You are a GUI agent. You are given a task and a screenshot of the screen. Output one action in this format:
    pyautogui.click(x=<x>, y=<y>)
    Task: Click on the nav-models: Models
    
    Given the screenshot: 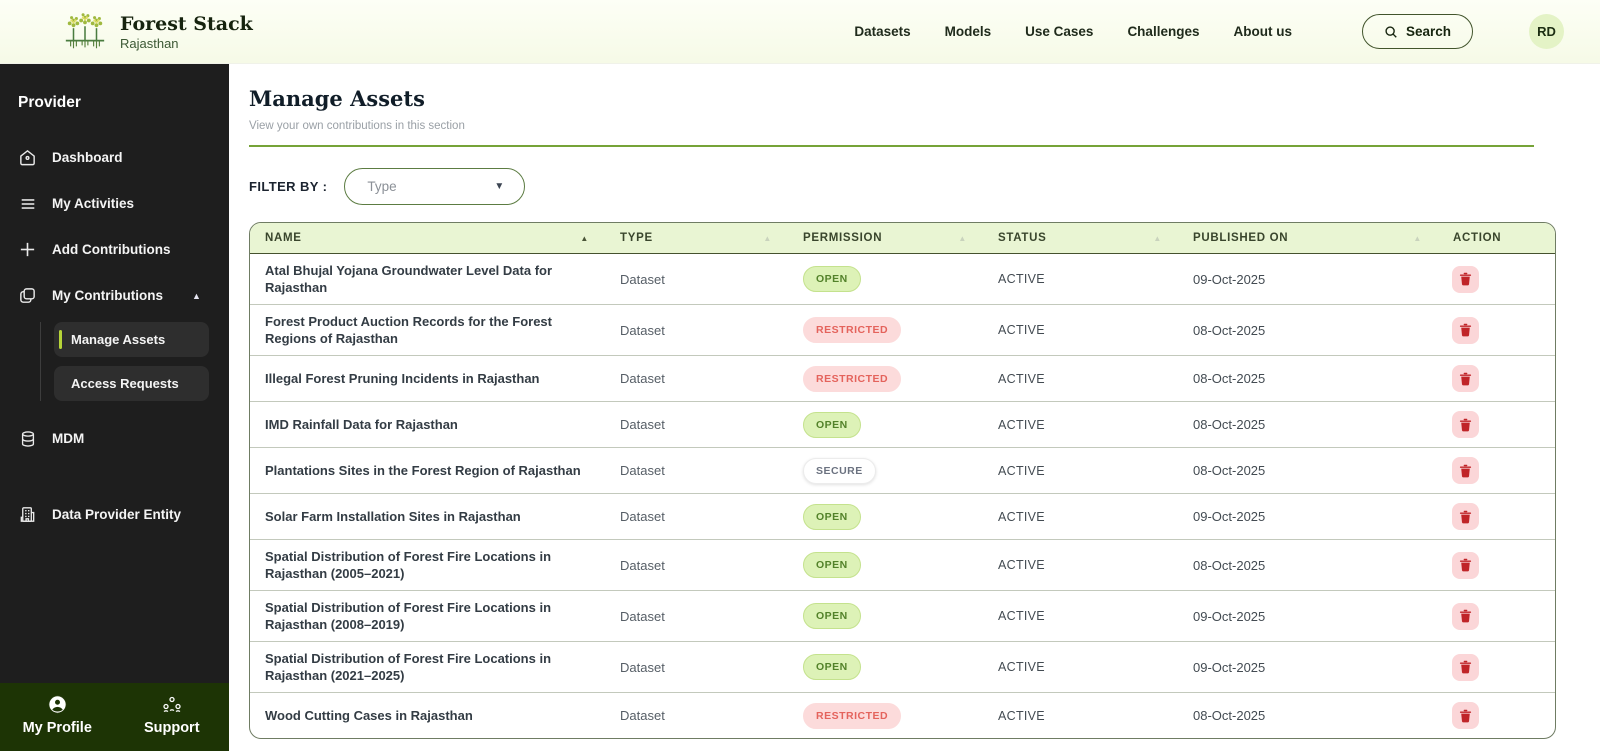 What is the action you would take?
    pyautogui.click(x=968, y=31)
    